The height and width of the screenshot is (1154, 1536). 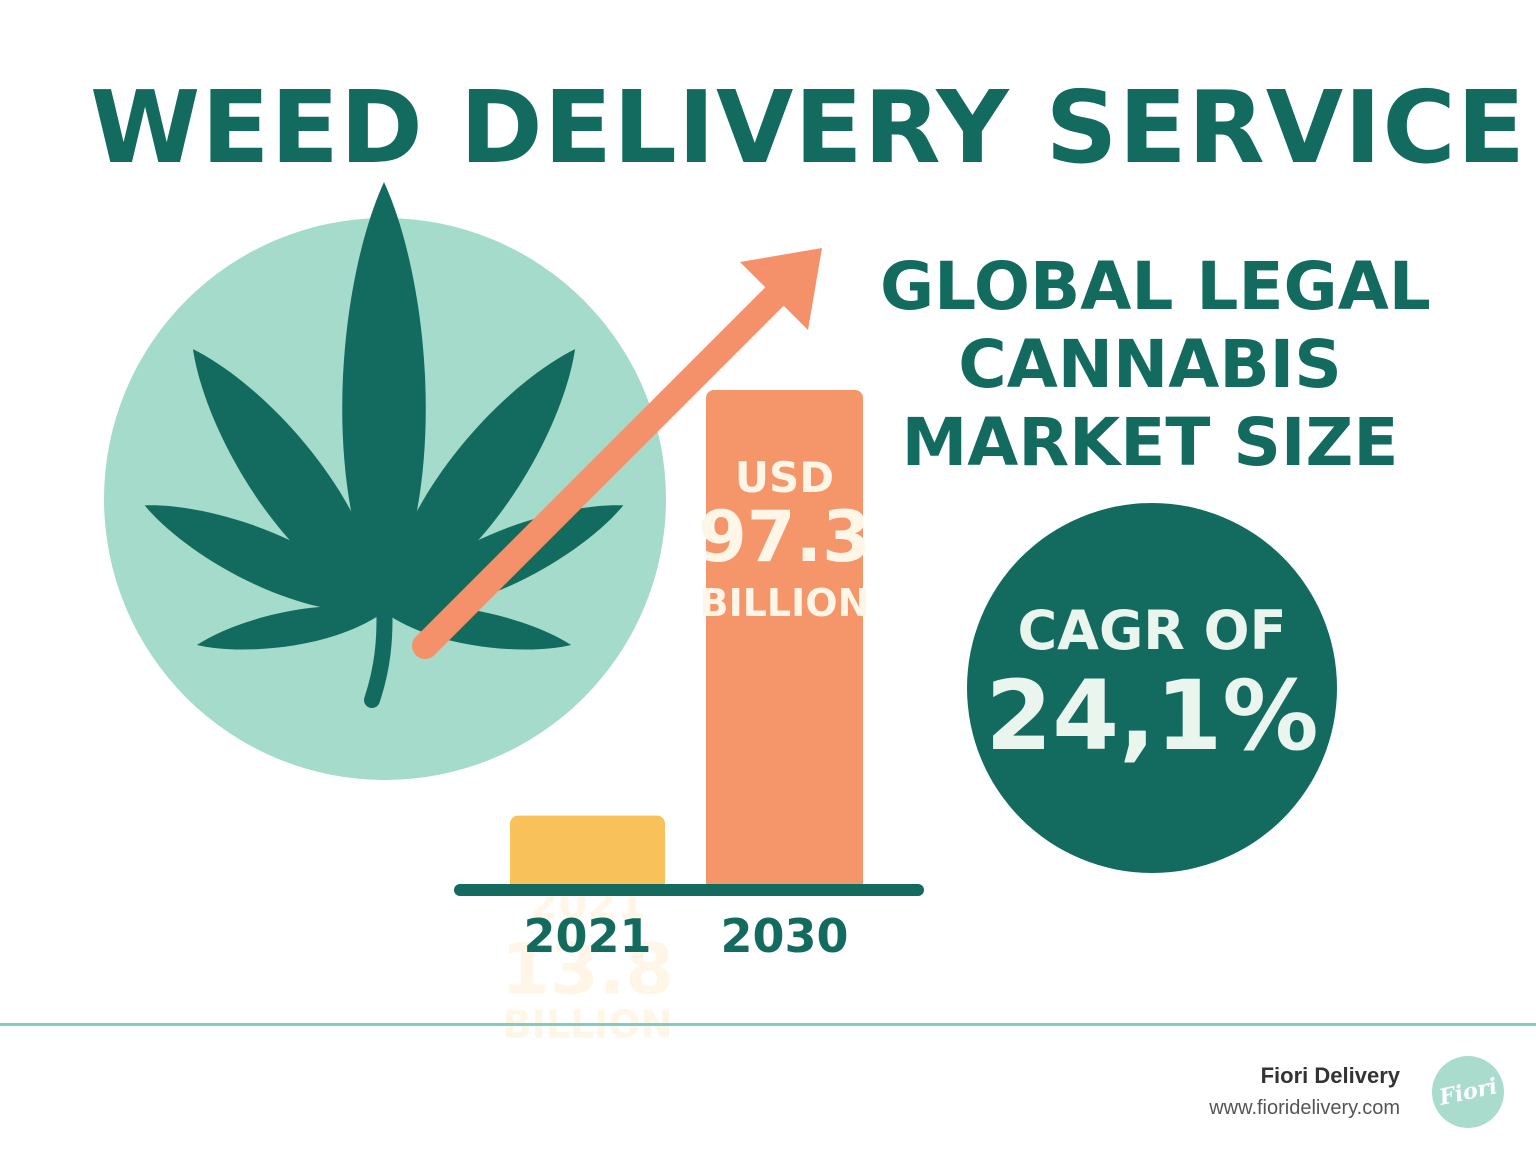 I want to click on market-size-title: GLOBAL LEGAL CANNABIS MARKET SIZE, so click(x=1155, y=365).